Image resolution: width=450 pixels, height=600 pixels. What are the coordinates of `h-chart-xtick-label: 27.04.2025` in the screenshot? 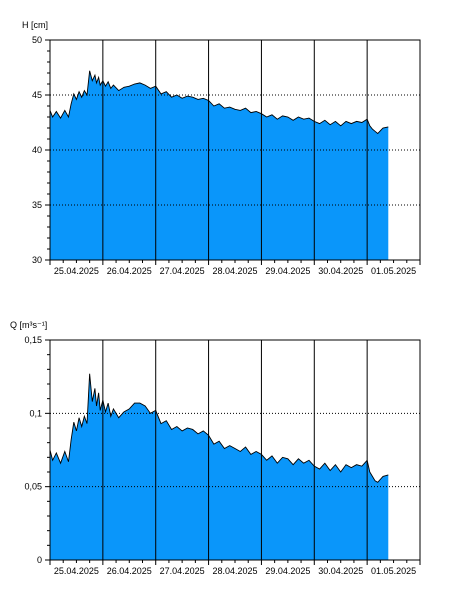 It's located at (182, 271).